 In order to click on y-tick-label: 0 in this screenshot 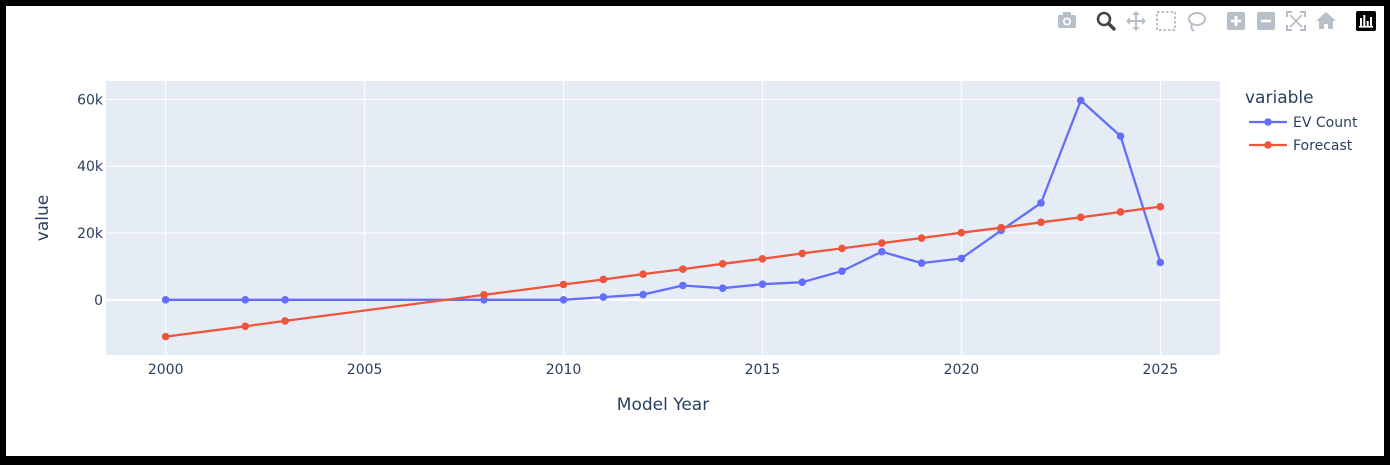, I will do `click(98, 301)`.